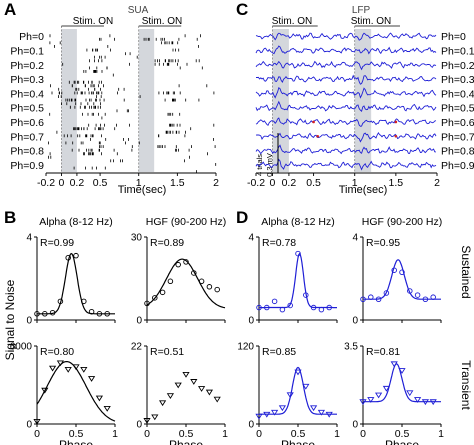  I want to click on b4-y-tick-label: 0, so click(139, 425).